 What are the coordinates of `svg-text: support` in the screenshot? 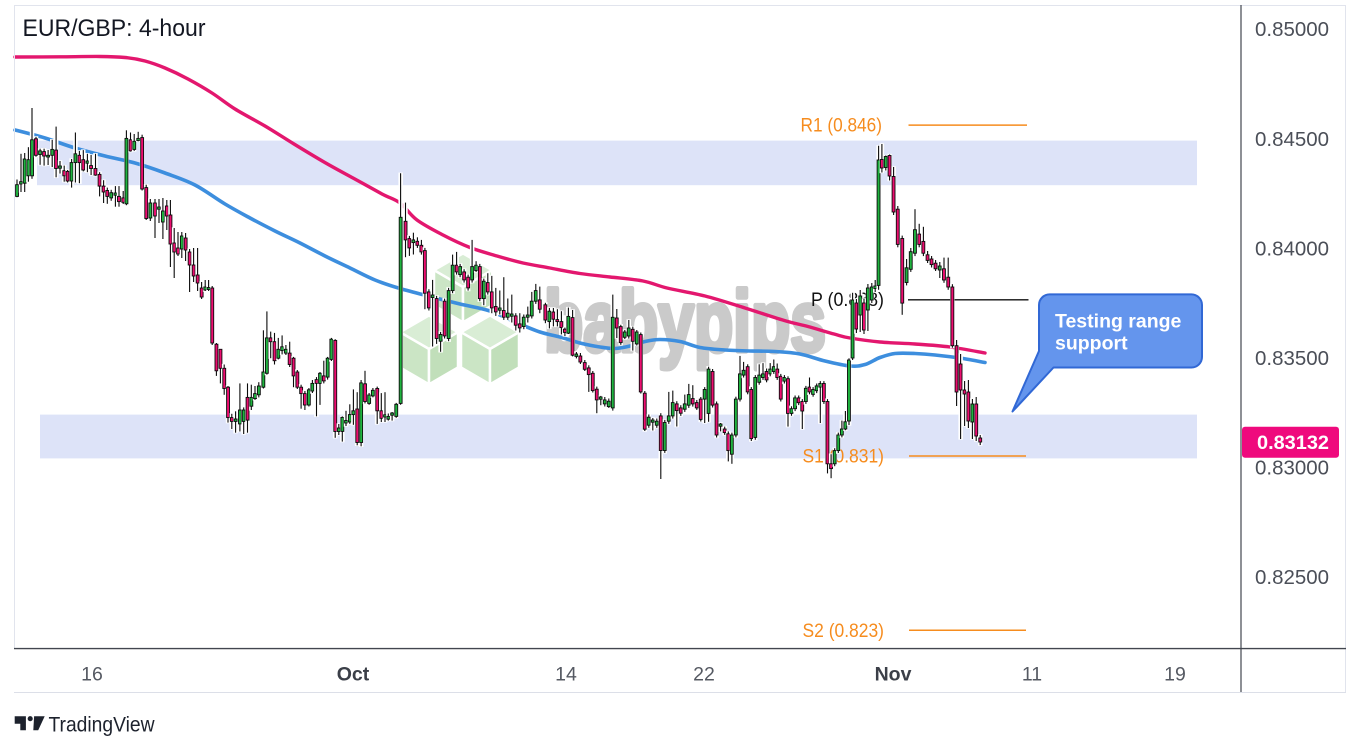 It's located at (1091, 344).